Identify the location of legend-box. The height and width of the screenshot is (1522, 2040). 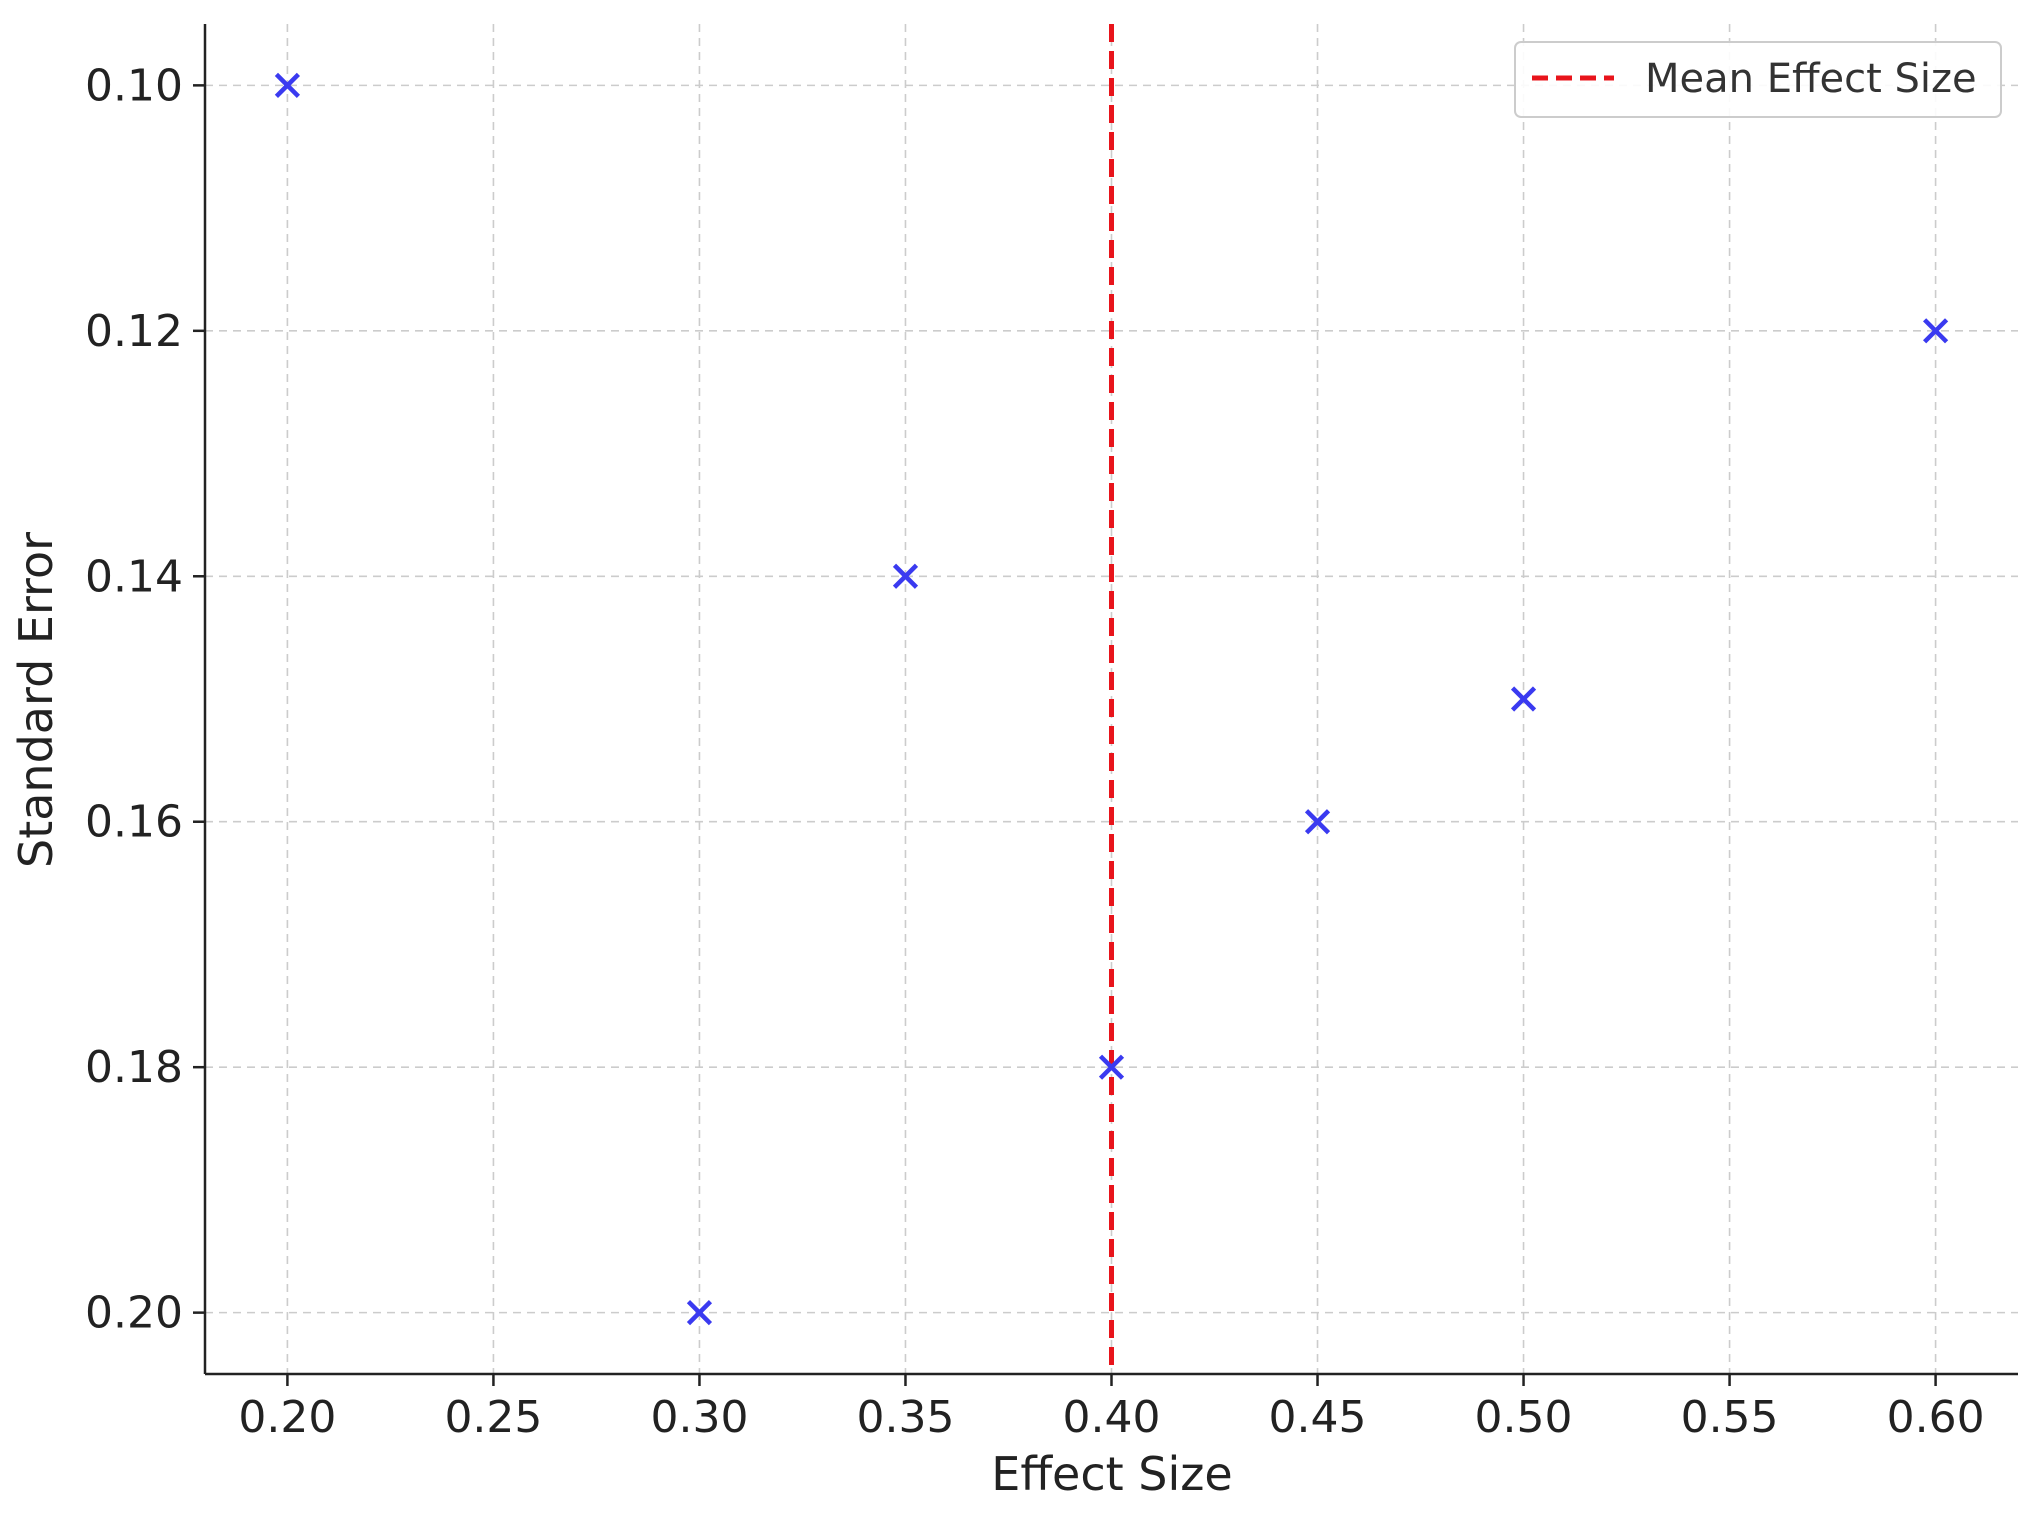
(1758, 79).